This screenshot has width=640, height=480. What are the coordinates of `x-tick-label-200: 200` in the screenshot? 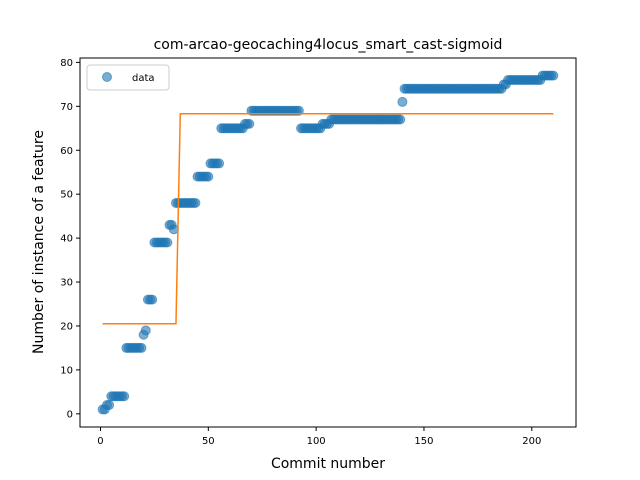 It's located at (531, 441).